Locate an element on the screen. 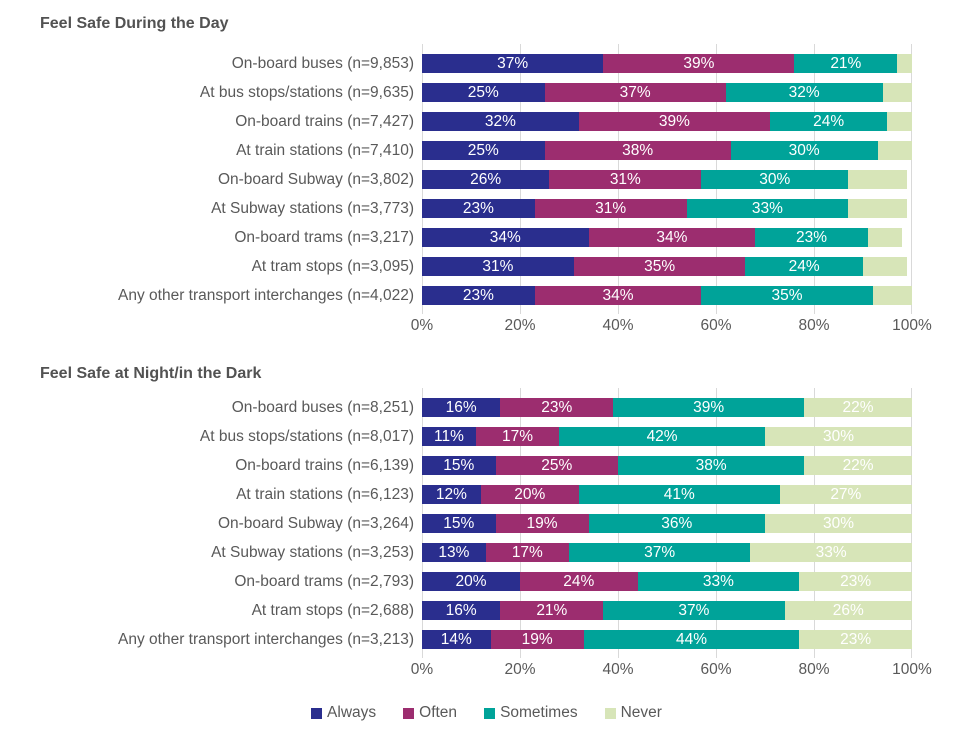 This screenshot has width=973, height=734. bar-segment-sometimes: 33% is located at coordinates (718, 581).